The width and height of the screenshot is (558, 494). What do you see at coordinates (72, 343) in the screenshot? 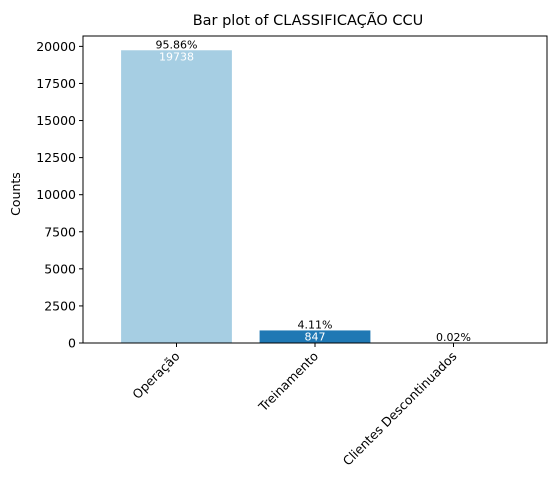
I see `y-tick-label: 0` at bounding box center [72, 343].